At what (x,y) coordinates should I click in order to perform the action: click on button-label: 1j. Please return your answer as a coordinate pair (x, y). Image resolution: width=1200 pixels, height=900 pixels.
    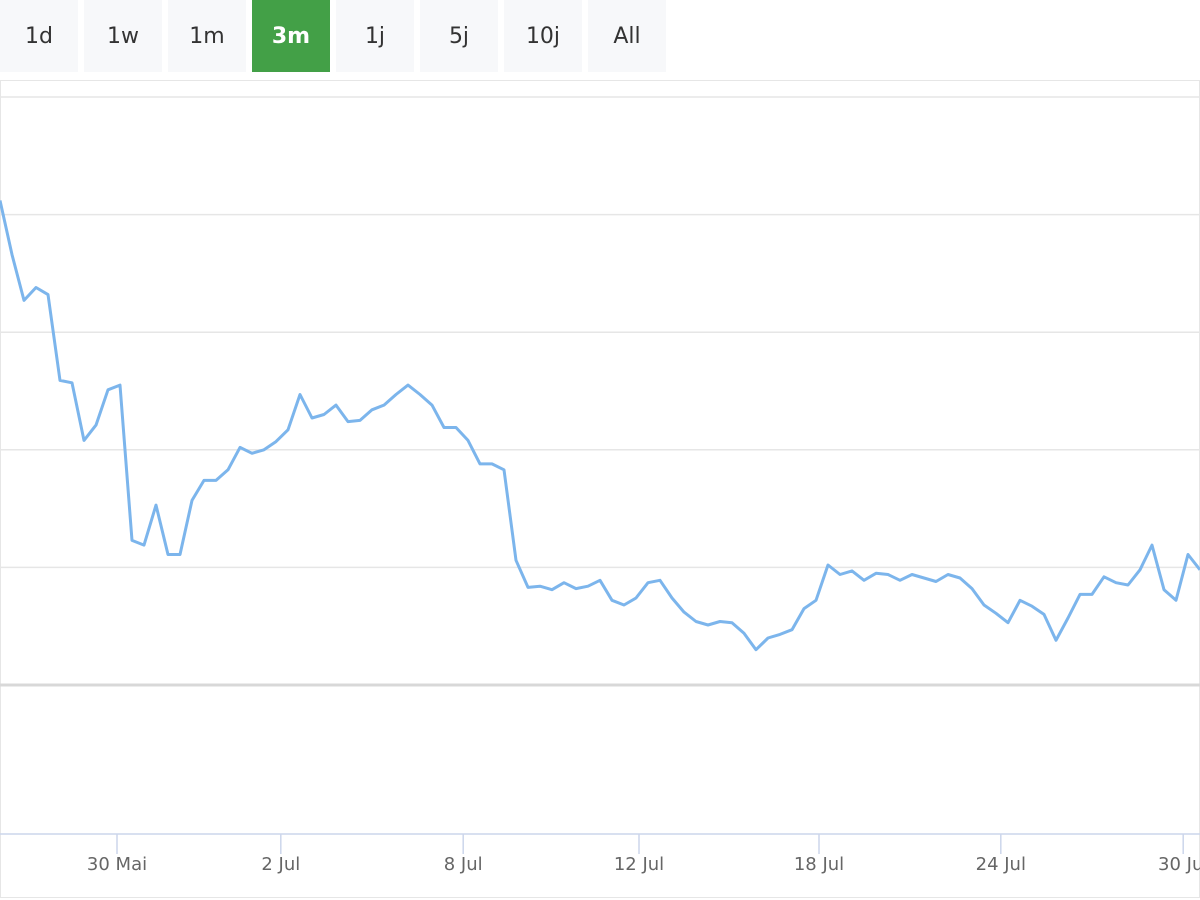
    Looking at the image, I should click on (375, 36).